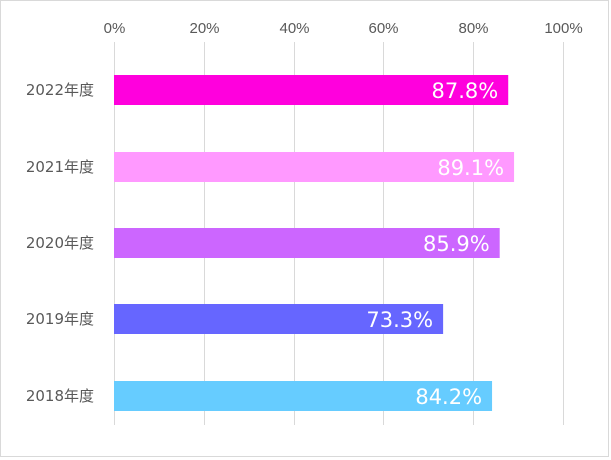 The image size is (611, 460). I want to click on x-axis-ticks: 0% 20% 40% 60% 80% 100%, so click(343, 28).